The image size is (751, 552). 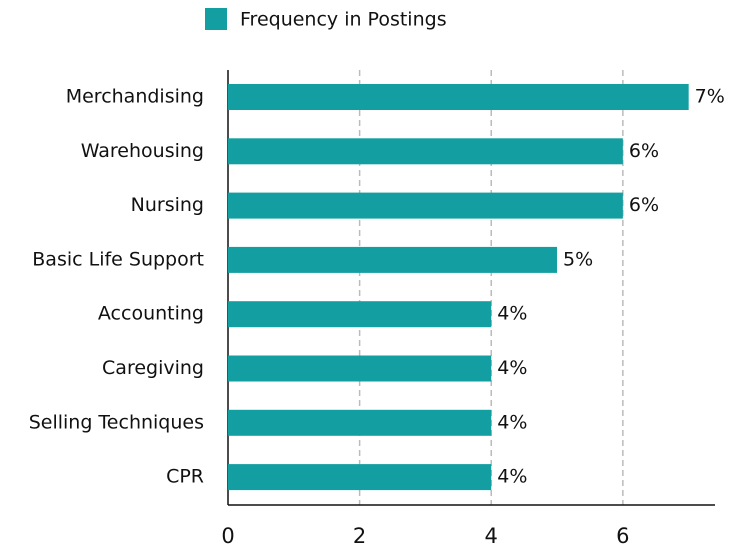 What do you see at coordinates (151, 314) in the screenshot?
I see `y-tick-label: Accounting` at bounding box center [151, 314].